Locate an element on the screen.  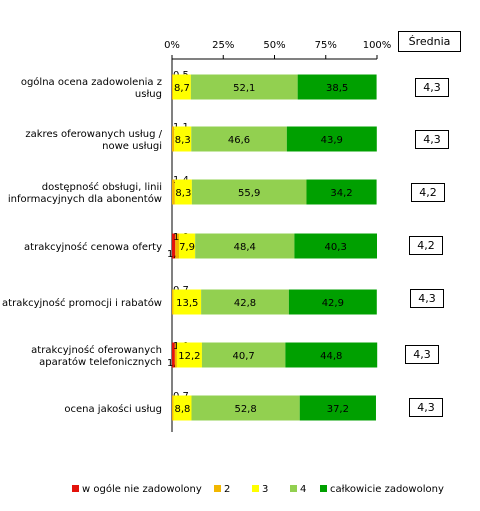
category-label: ogólna ocena zadowolenia z is located at coordinates (91, 82).